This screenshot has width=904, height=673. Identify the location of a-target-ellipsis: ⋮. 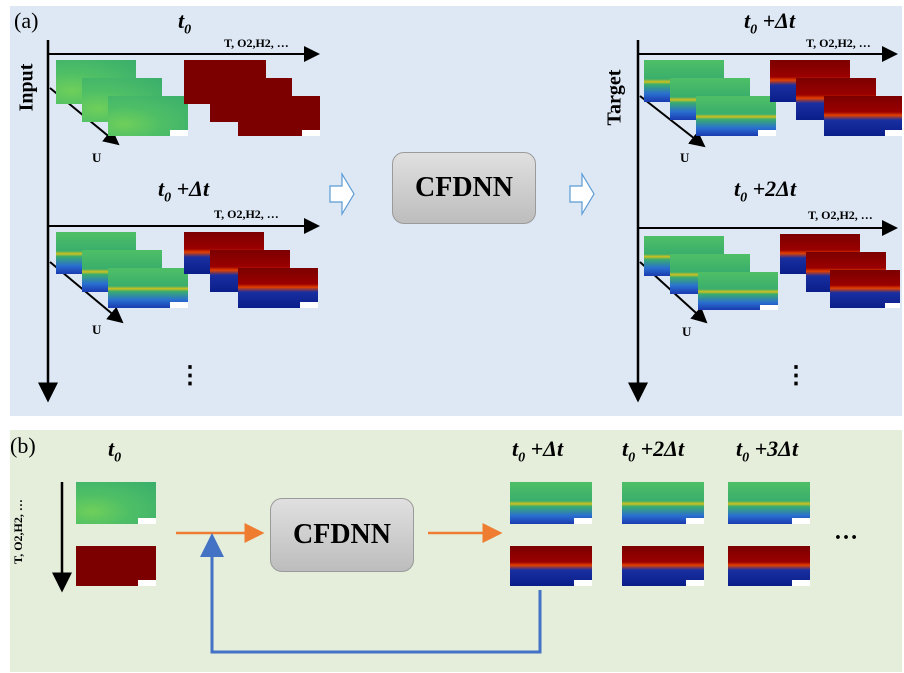
(796, 376).